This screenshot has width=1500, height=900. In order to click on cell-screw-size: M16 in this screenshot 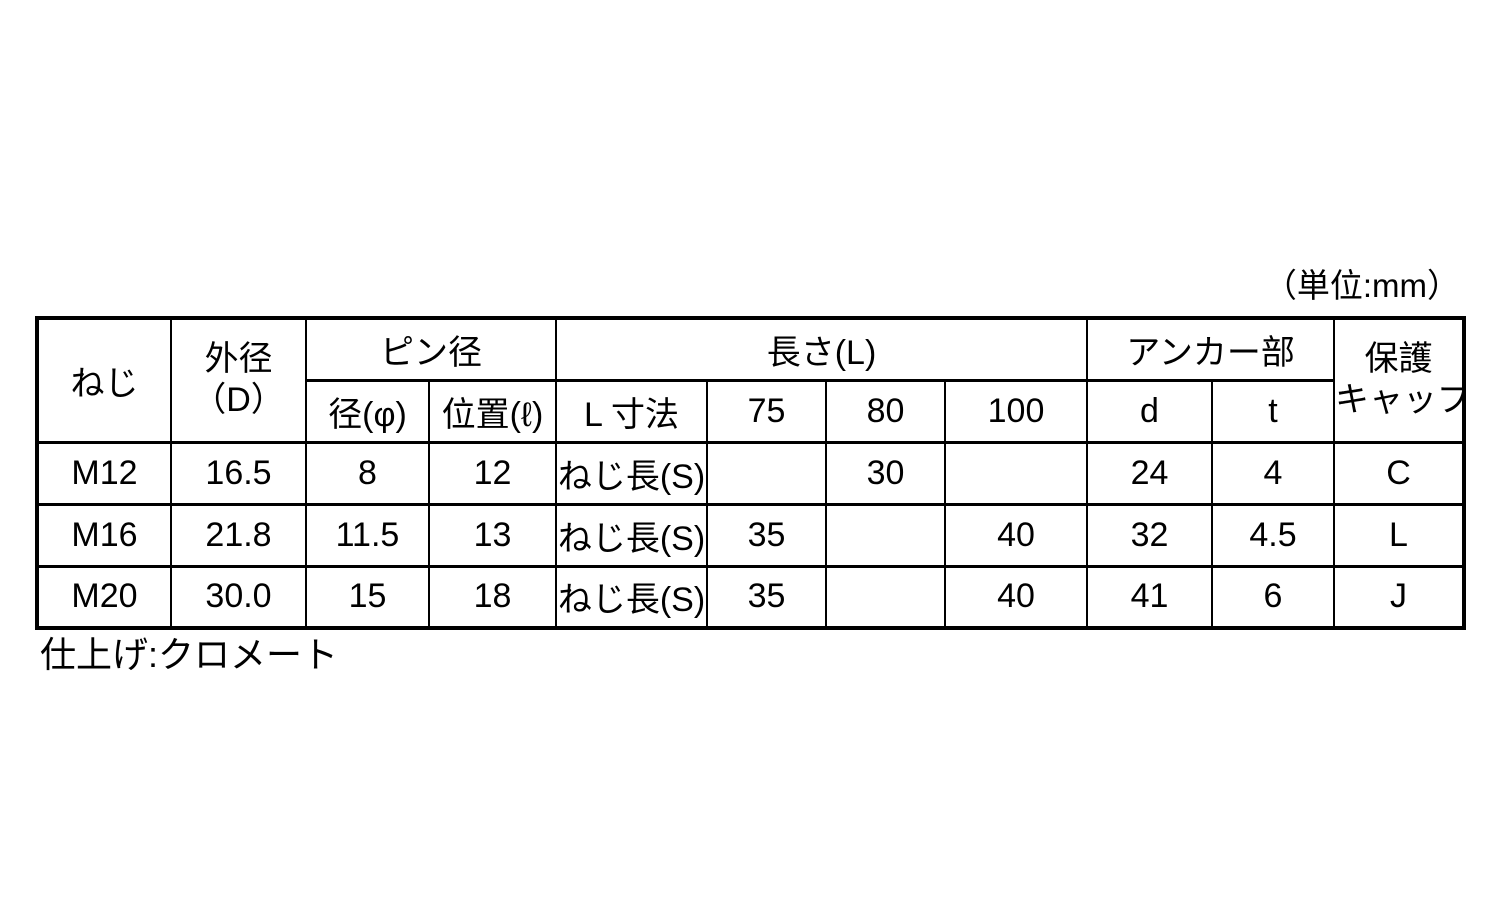, I will do `click(104, 535)`.